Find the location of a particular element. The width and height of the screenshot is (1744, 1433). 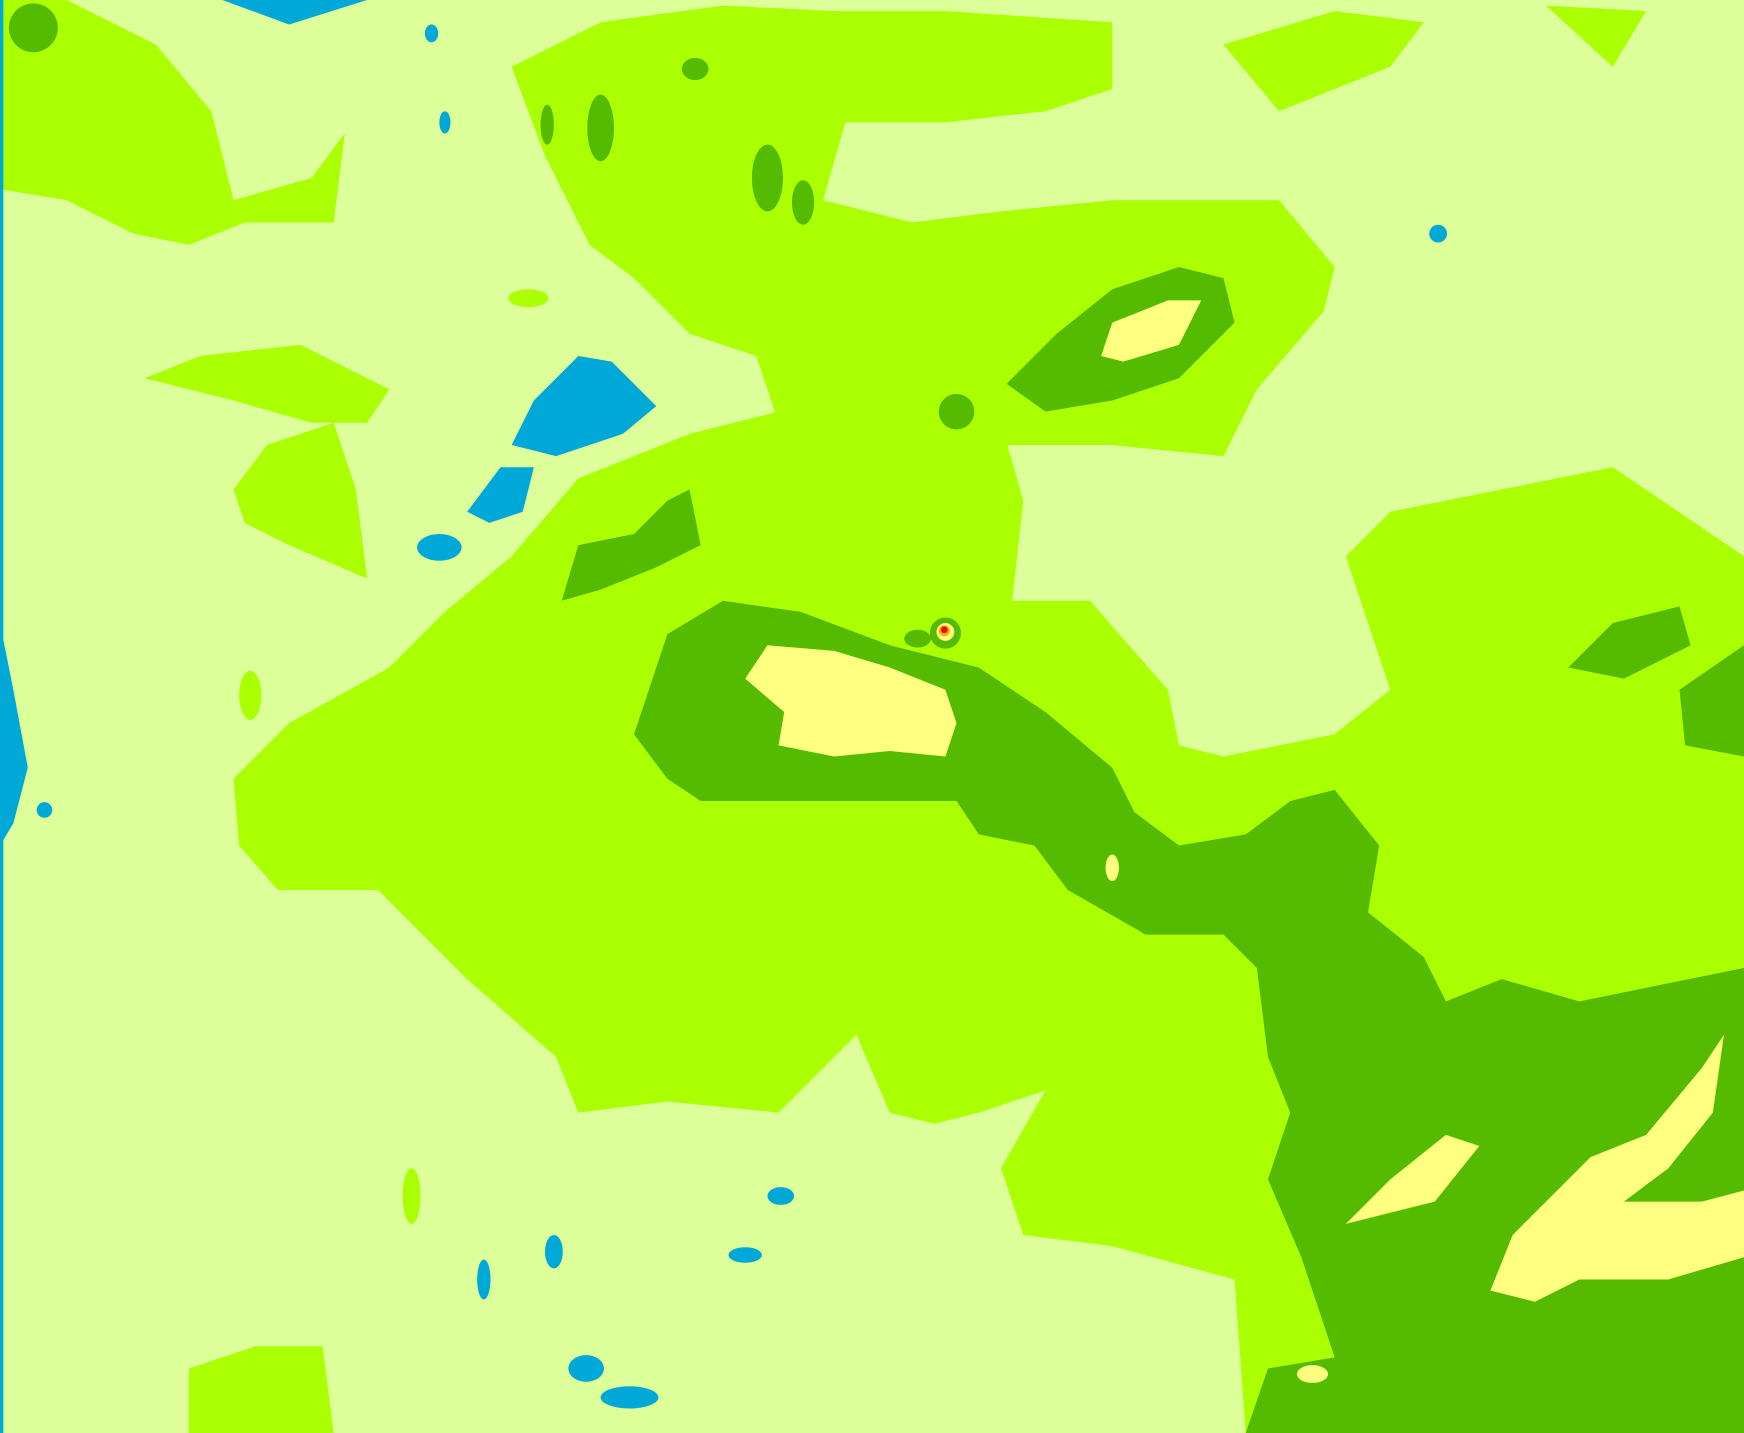

right-dark-green-patch is located at coordinates (1629, 642).